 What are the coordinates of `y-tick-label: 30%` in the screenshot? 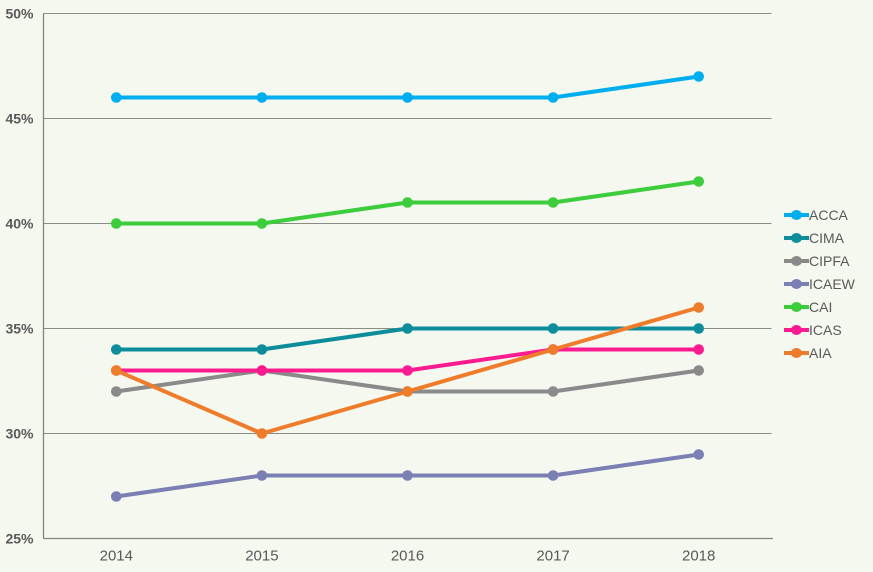 It's located at (19, 434).